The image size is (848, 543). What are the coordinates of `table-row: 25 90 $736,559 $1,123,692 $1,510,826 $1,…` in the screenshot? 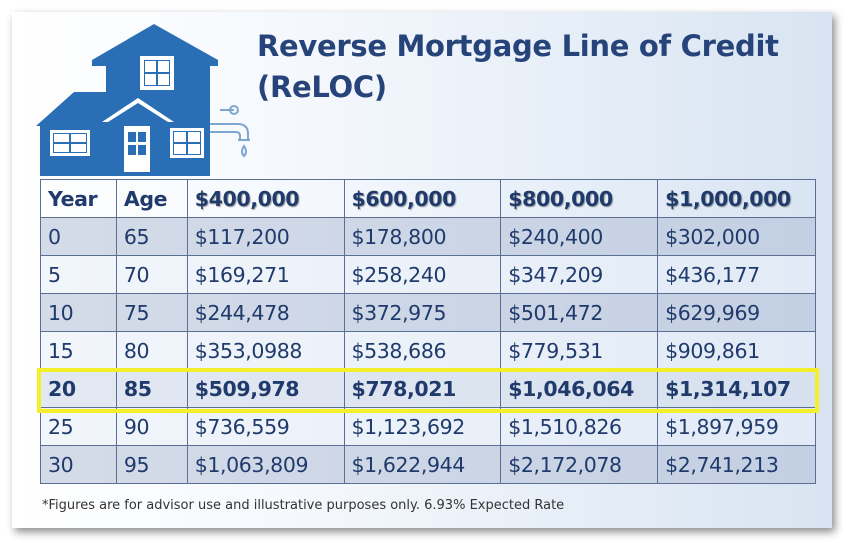 It's located at (428, 426).